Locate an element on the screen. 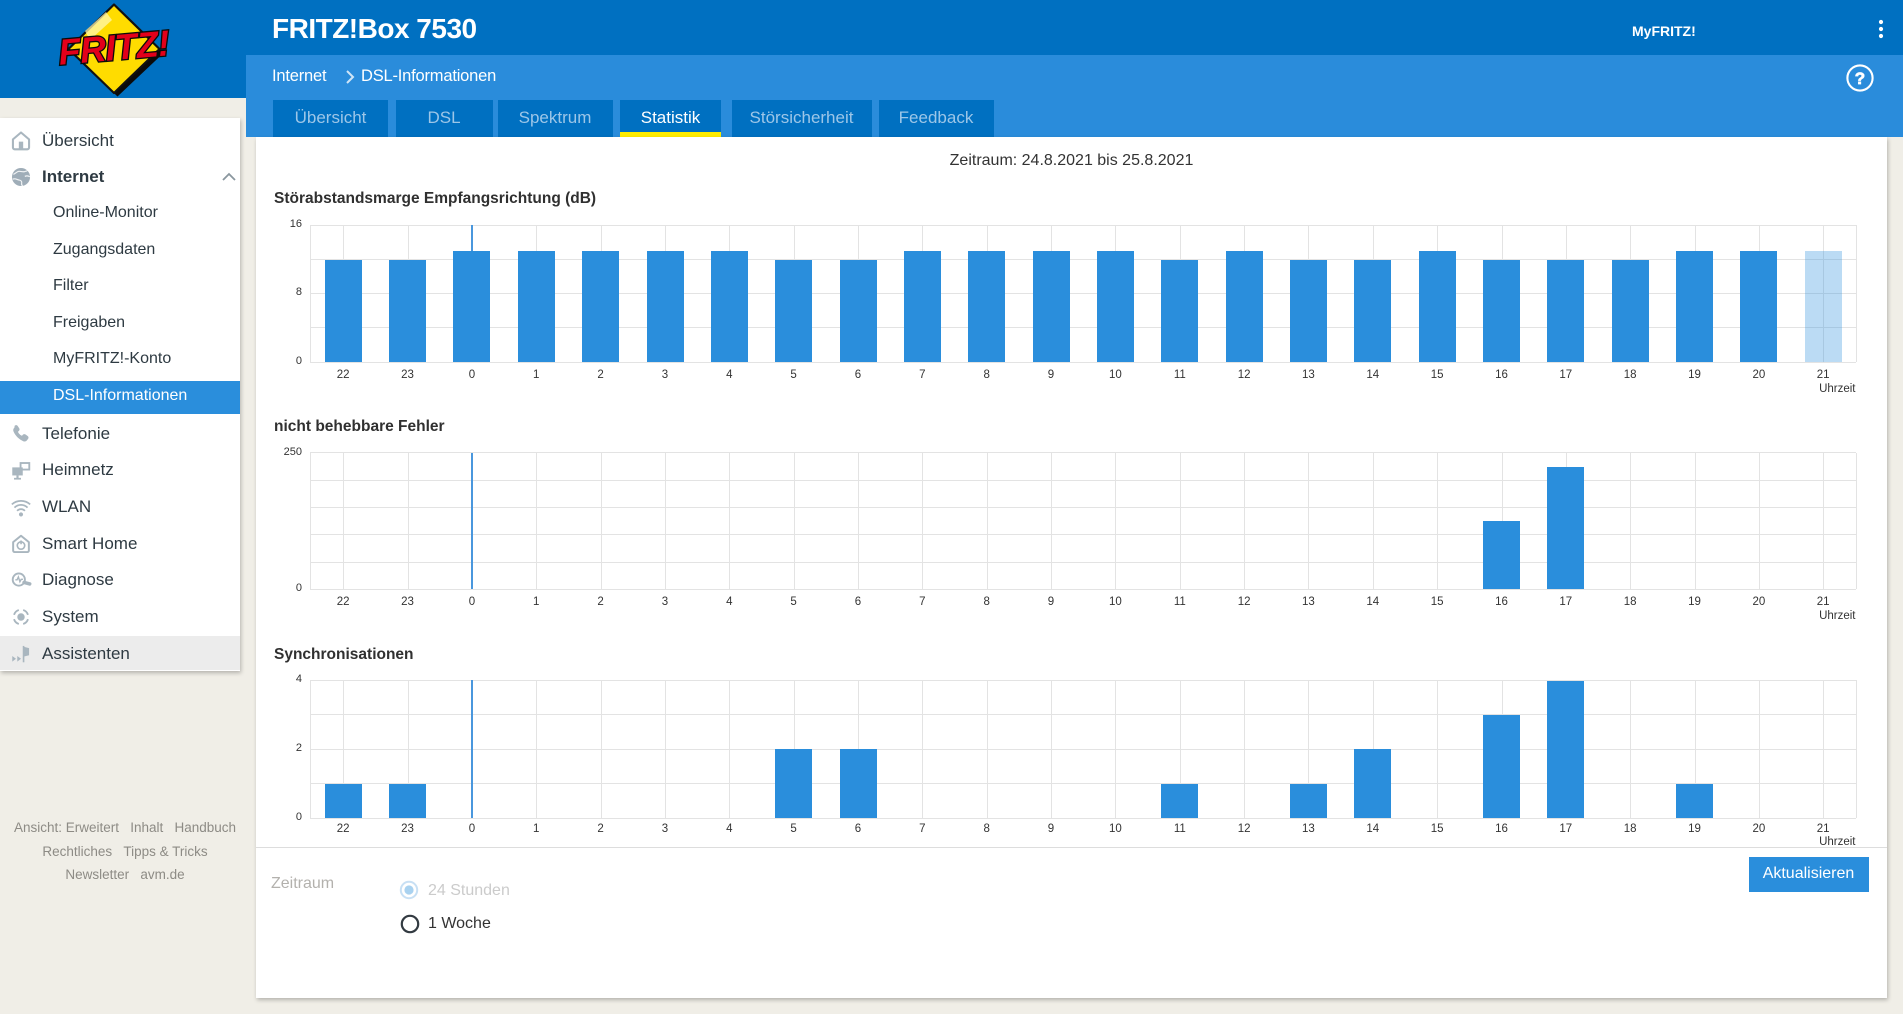  svg-text: FRITZ! is located at coordinates (114, 47).